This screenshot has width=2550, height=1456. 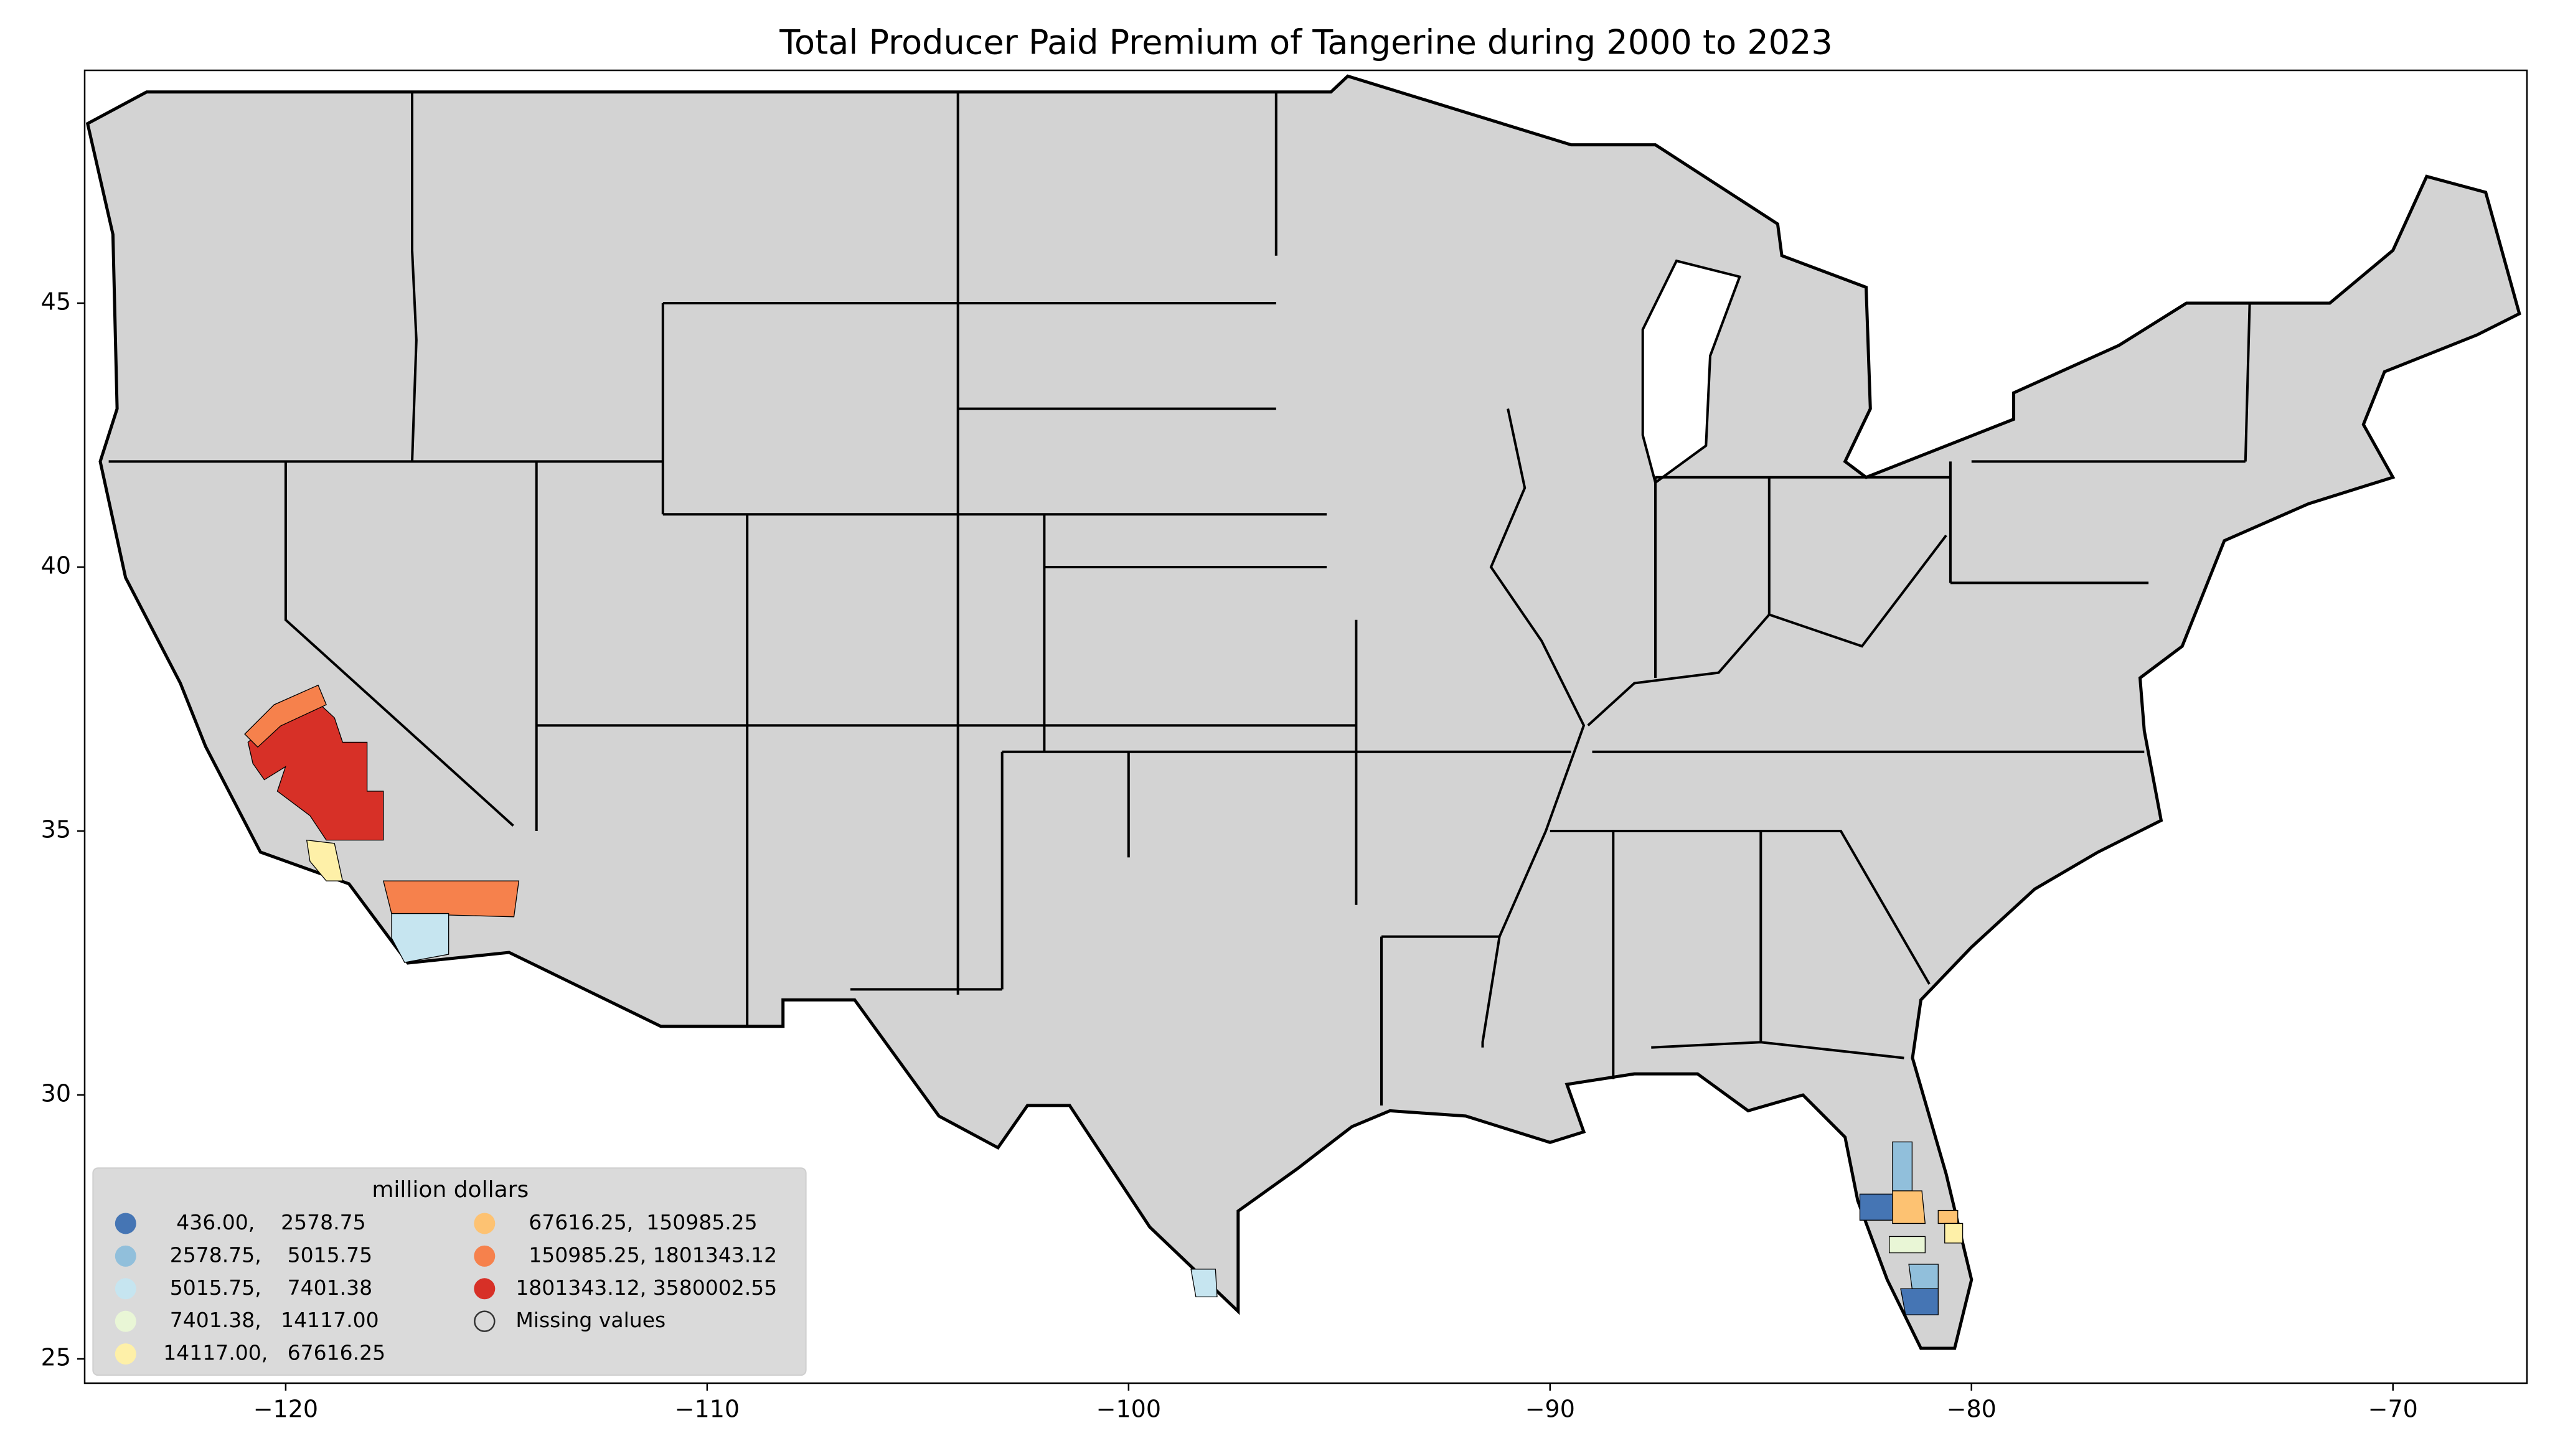 I want to click on x-tick-label: −80, so click(x=1972, y=1409).